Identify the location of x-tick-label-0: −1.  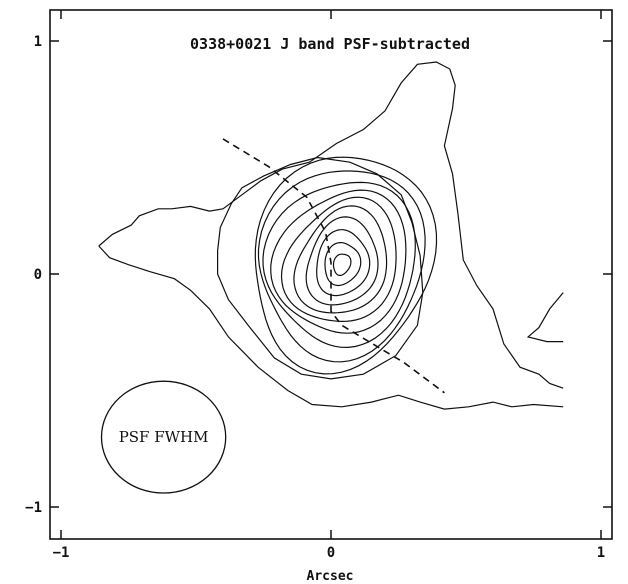
(61, 553).